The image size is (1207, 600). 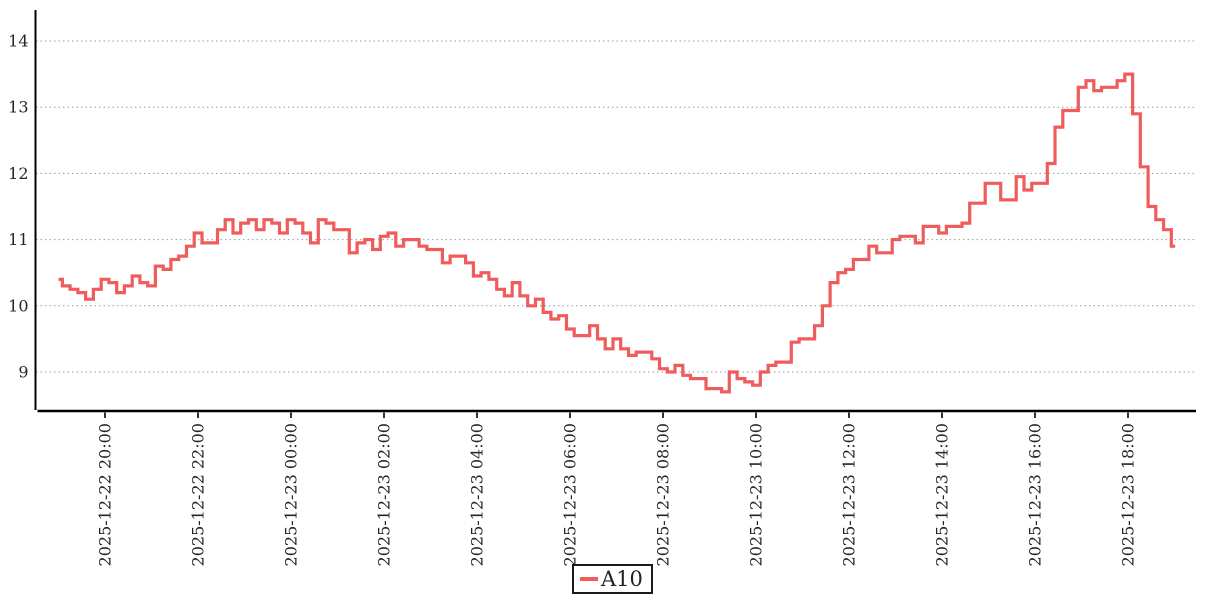 What do you see at coordinates (384, 494) in the screenshot?
I see `x-axis-tick-label: 2025-12-23 02:00` at bounding box center [384, 494].